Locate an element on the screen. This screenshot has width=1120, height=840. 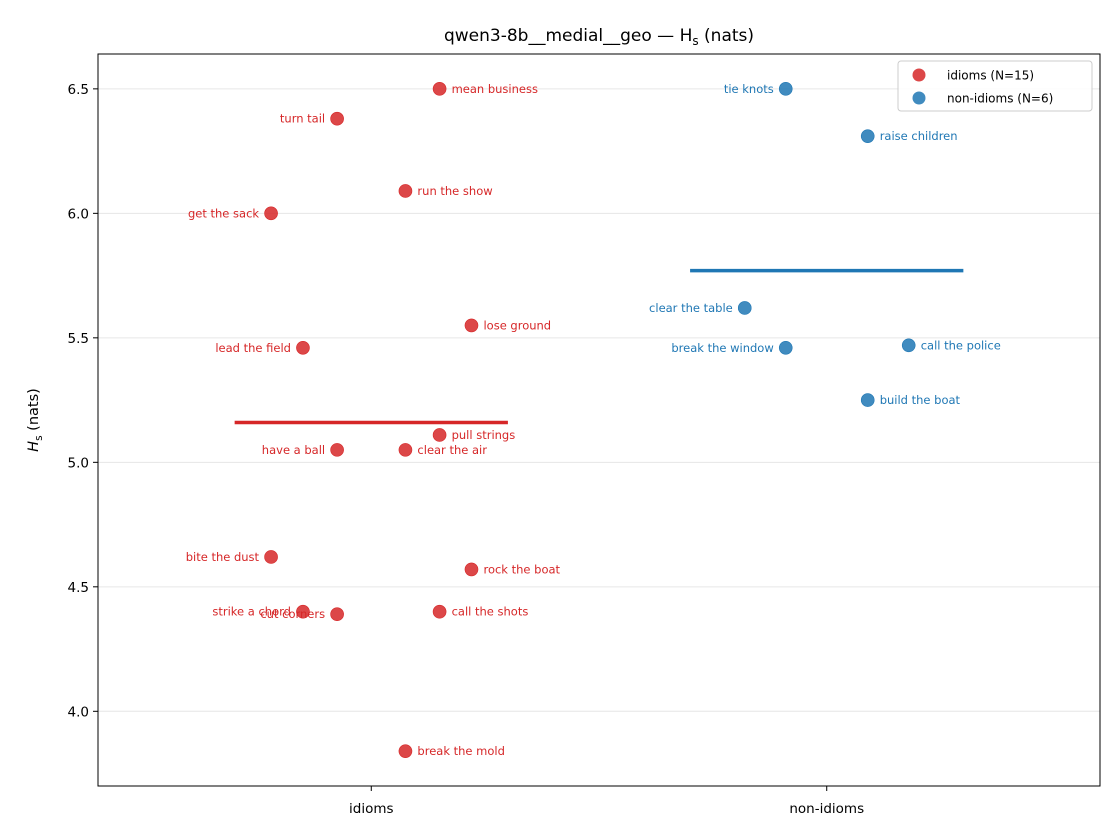
legend-label-idioms: idioms (N=15) is located at coordinates (990, 76).